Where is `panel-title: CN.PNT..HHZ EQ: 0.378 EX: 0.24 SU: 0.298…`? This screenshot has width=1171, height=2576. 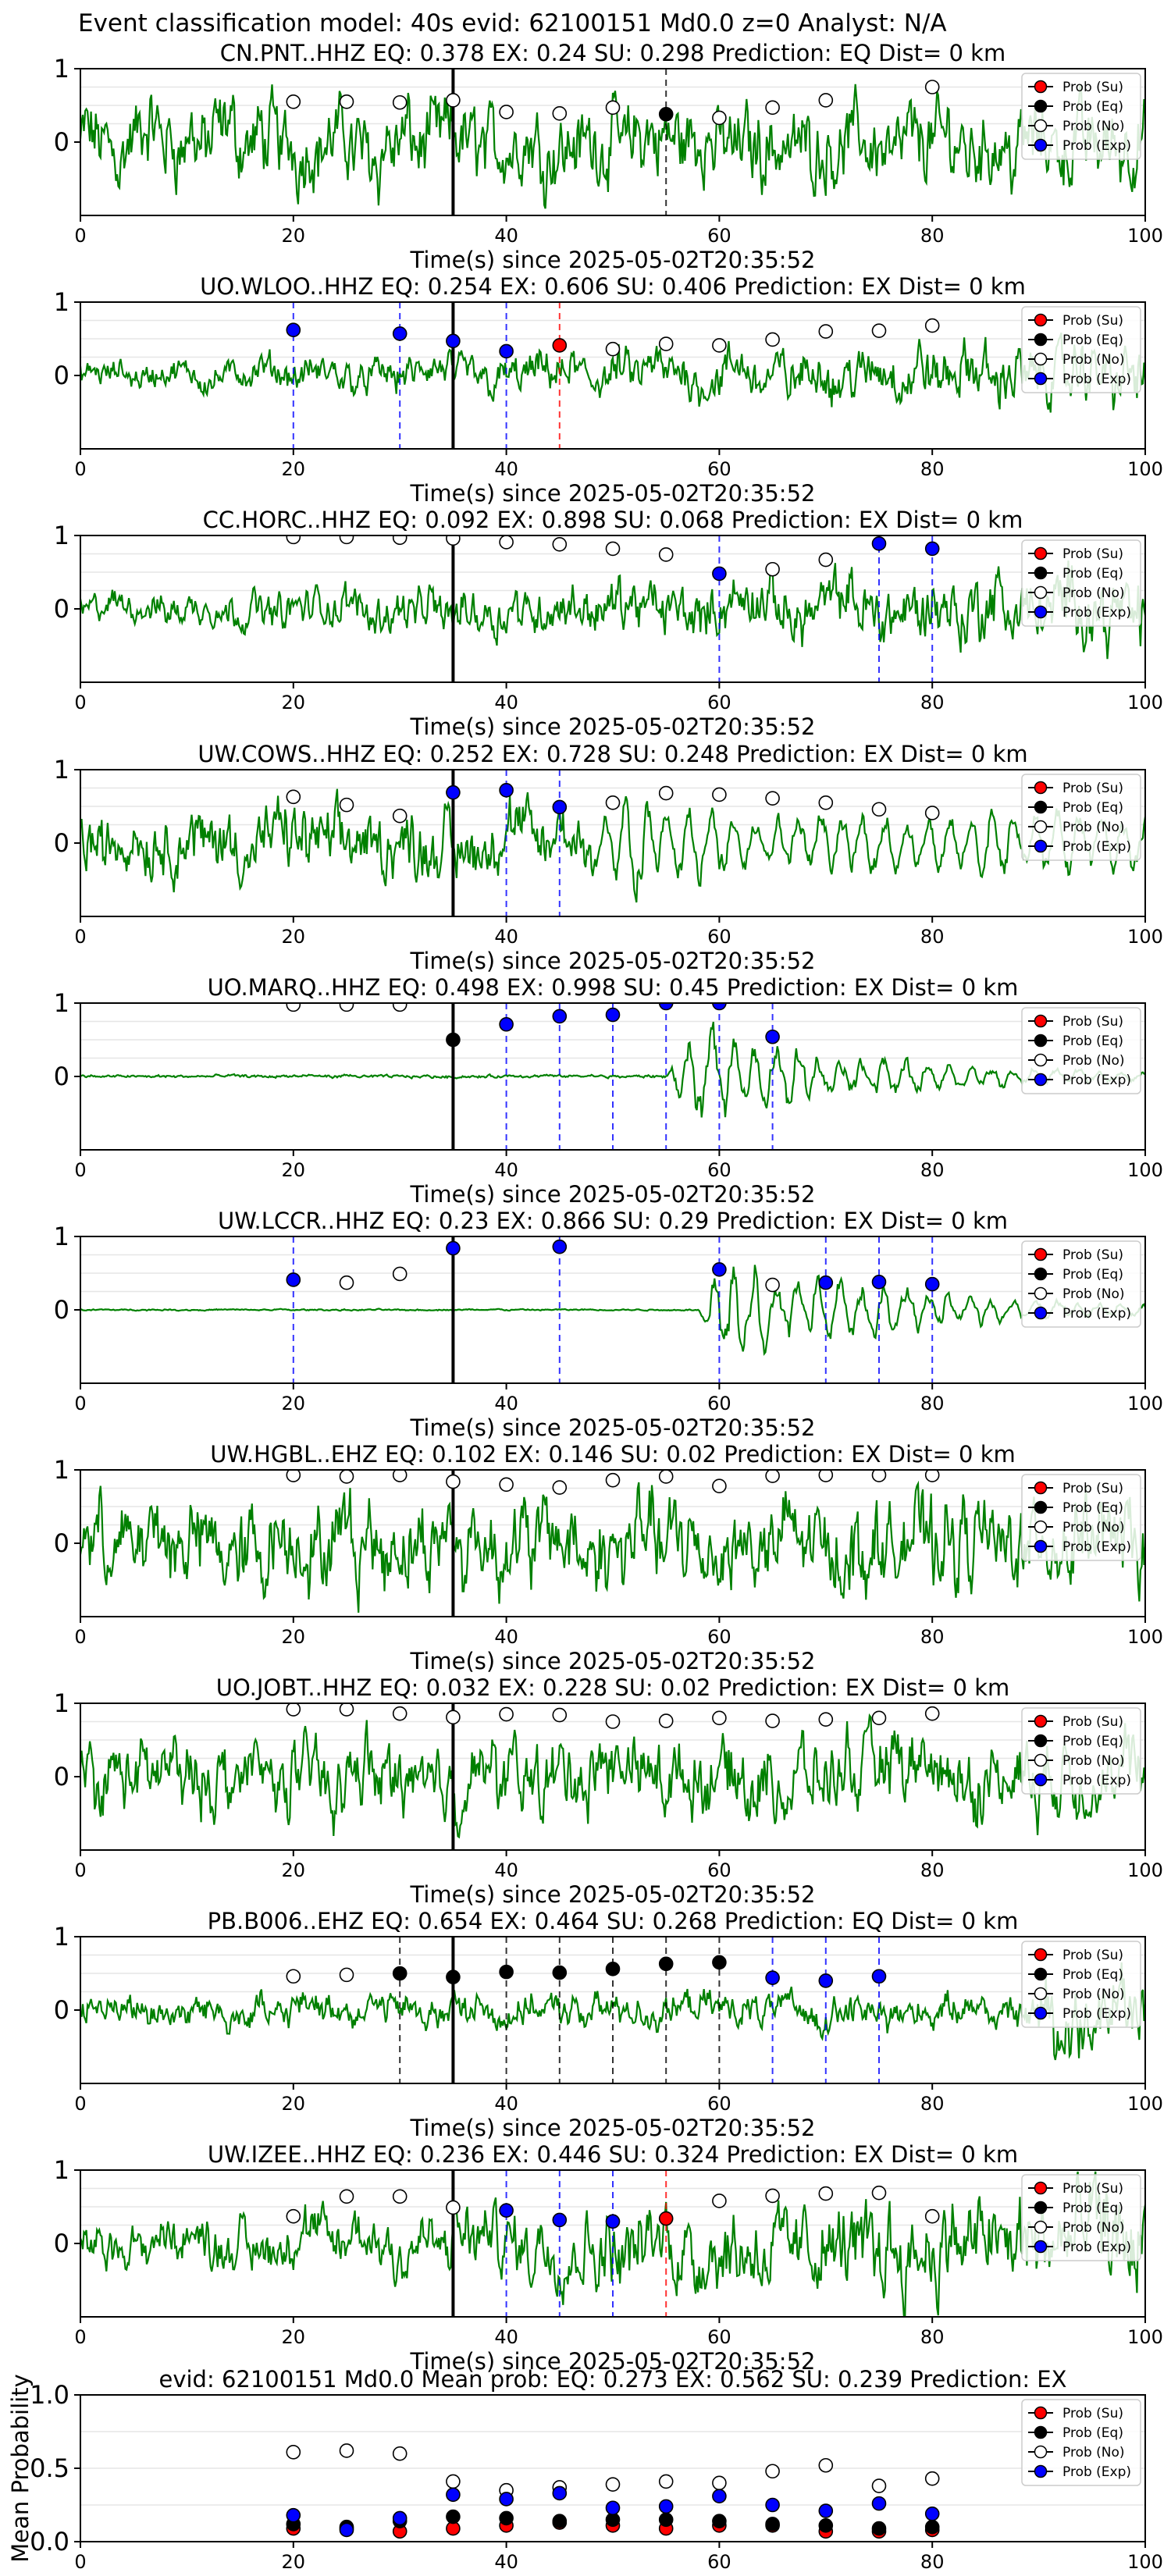 panel-title: CN.PNT..HHZ EQ: 0.378 EX: 0.24 SU: 0.298… is located at coordinates (612, 53).